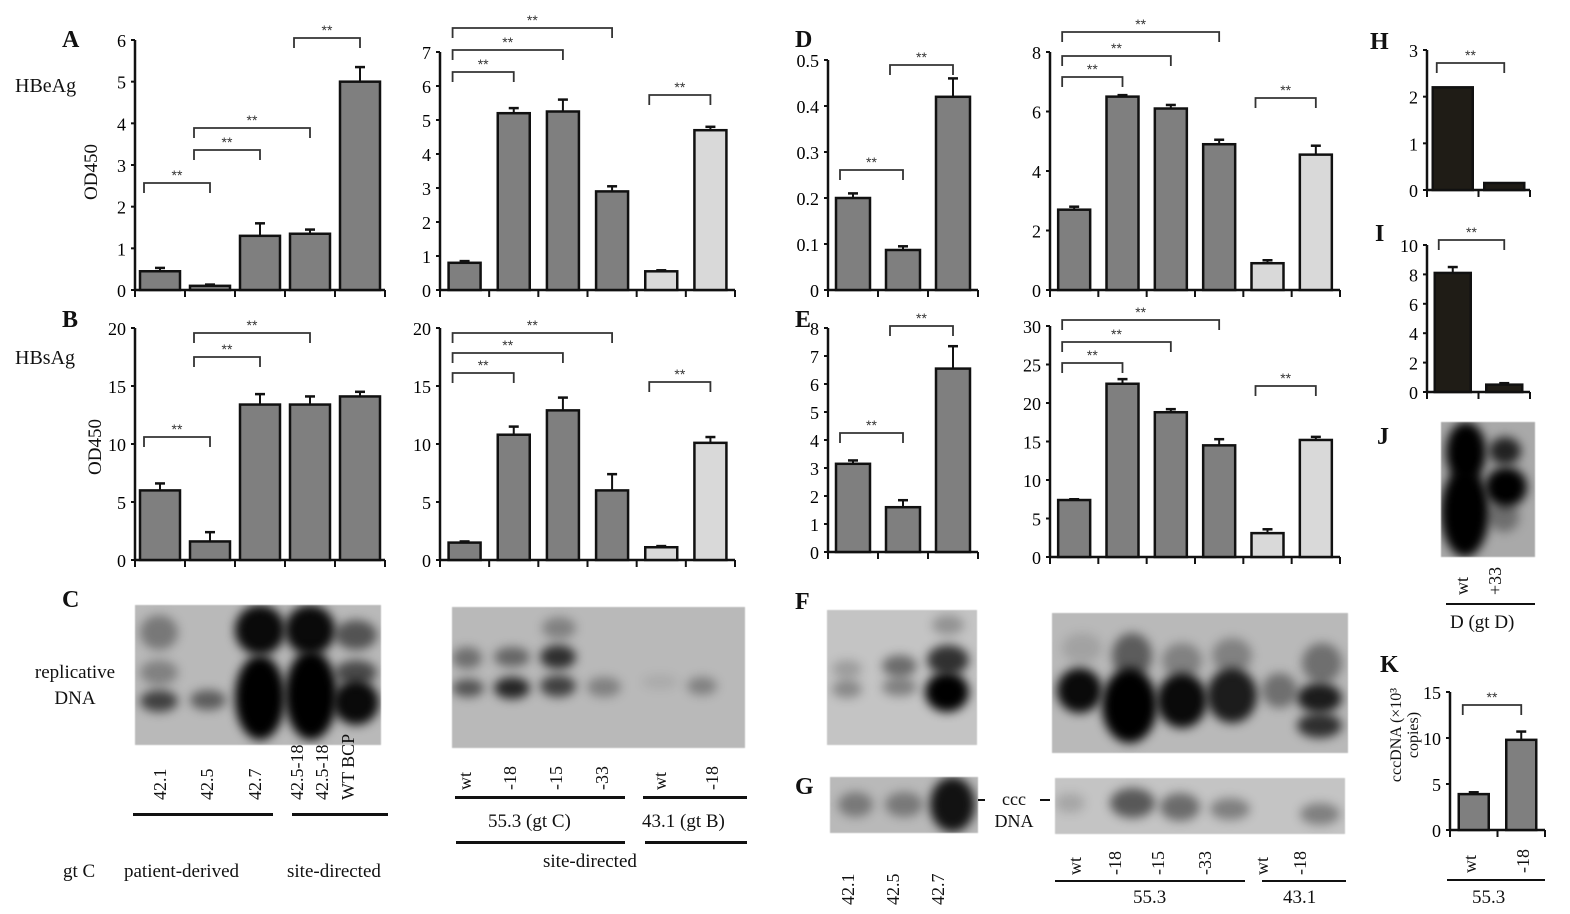 The image size is (1570, 914). Describe the element at coordinates (1032, 443) in the screenshot. I see `y-tick-label: 15` at that location.